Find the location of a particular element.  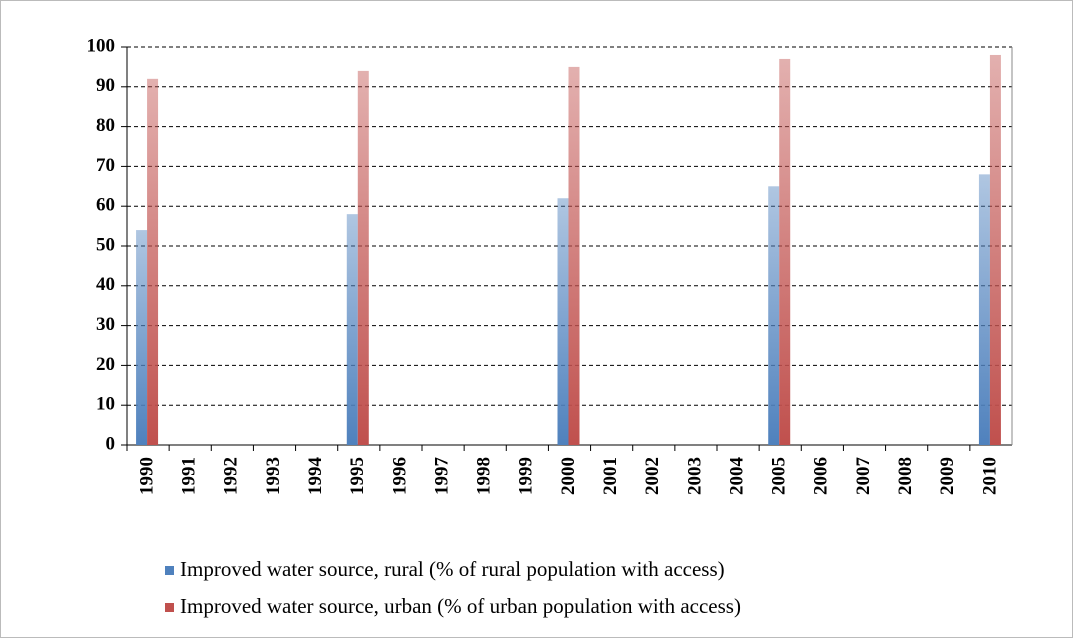

x-tick-label: 1990 is located at coordinates (146, 476).